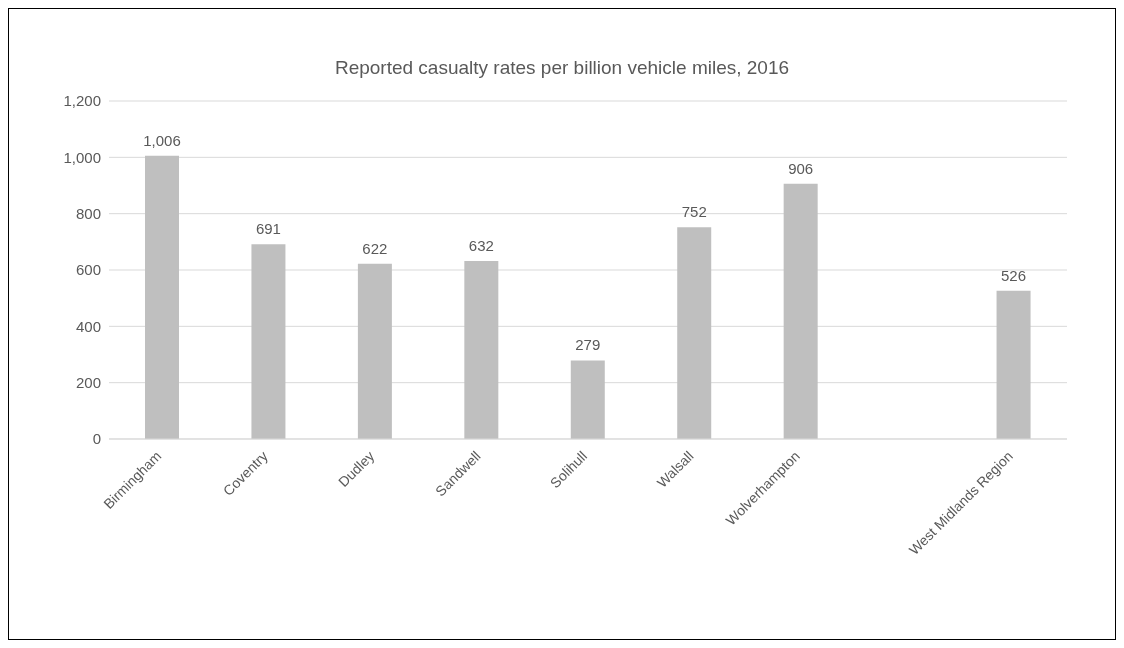 The width and height of the screenshot is (1124, 648). Describe the element at coordinates (588, 345) in the screenshot. I see `data-label: 279` at that location.